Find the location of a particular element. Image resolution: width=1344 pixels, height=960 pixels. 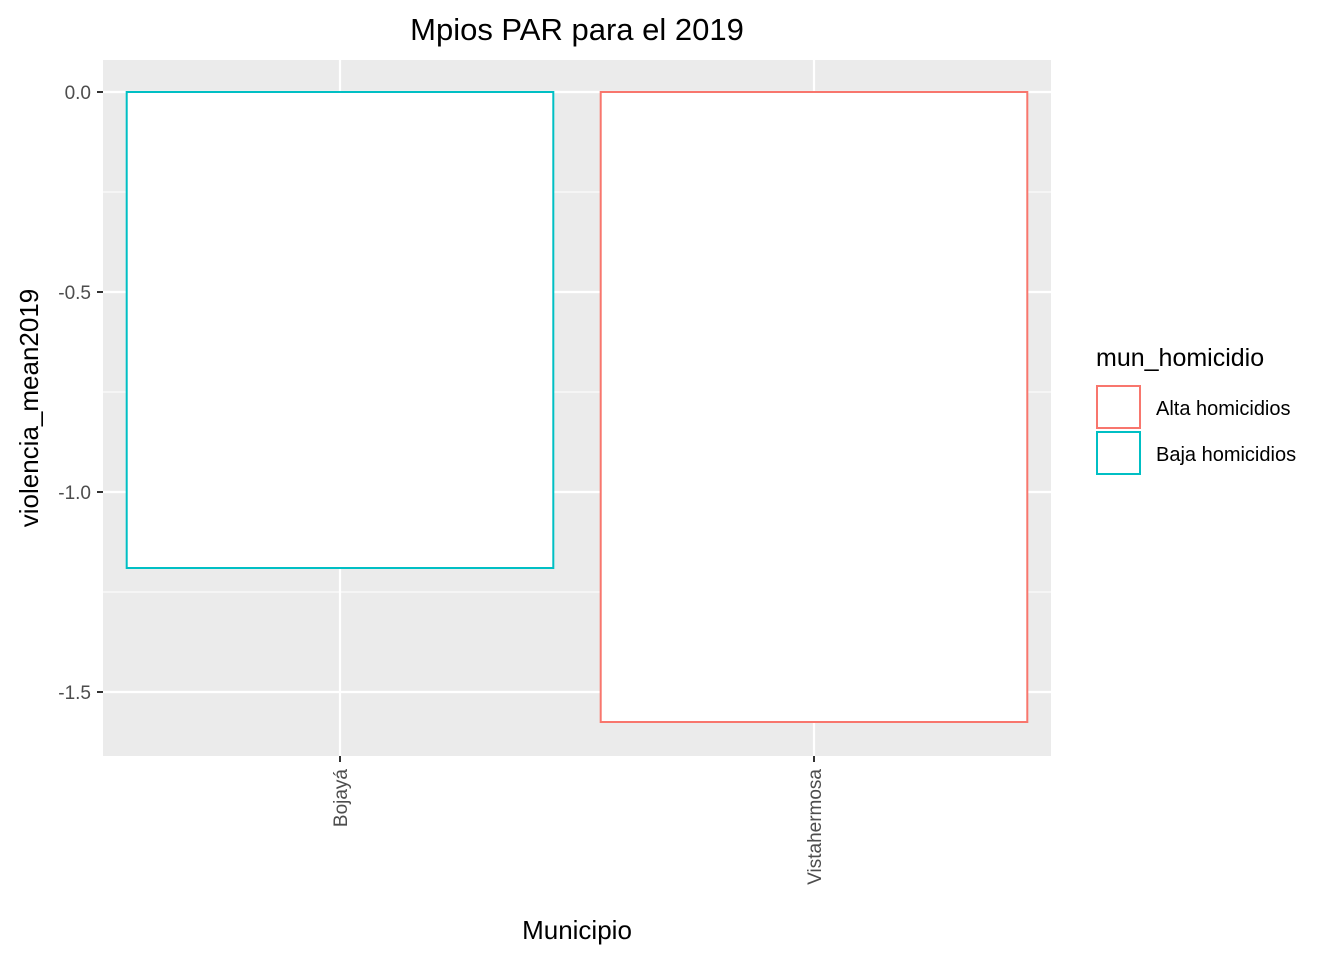

chart-title: Mpios PAR para el 2019 is located at coordinates (577, 29).